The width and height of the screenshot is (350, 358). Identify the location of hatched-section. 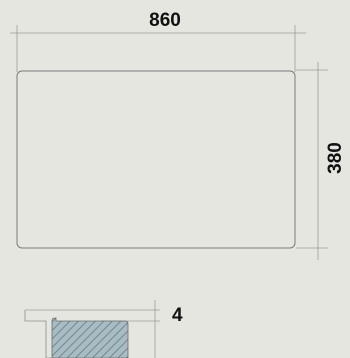
(90, 337).